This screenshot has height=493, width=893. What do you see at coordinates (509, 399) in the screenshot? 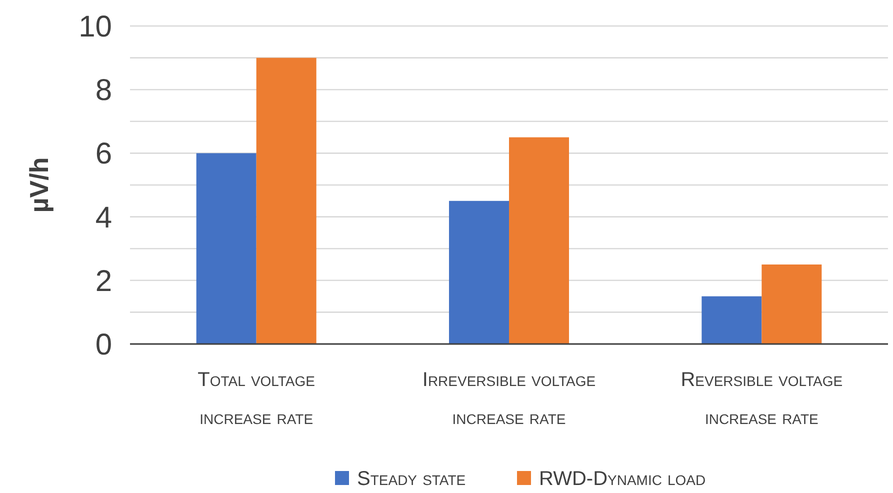
I see `x-tick-label: Irreversible voltage increase rate` at bounding box center [509, 399].